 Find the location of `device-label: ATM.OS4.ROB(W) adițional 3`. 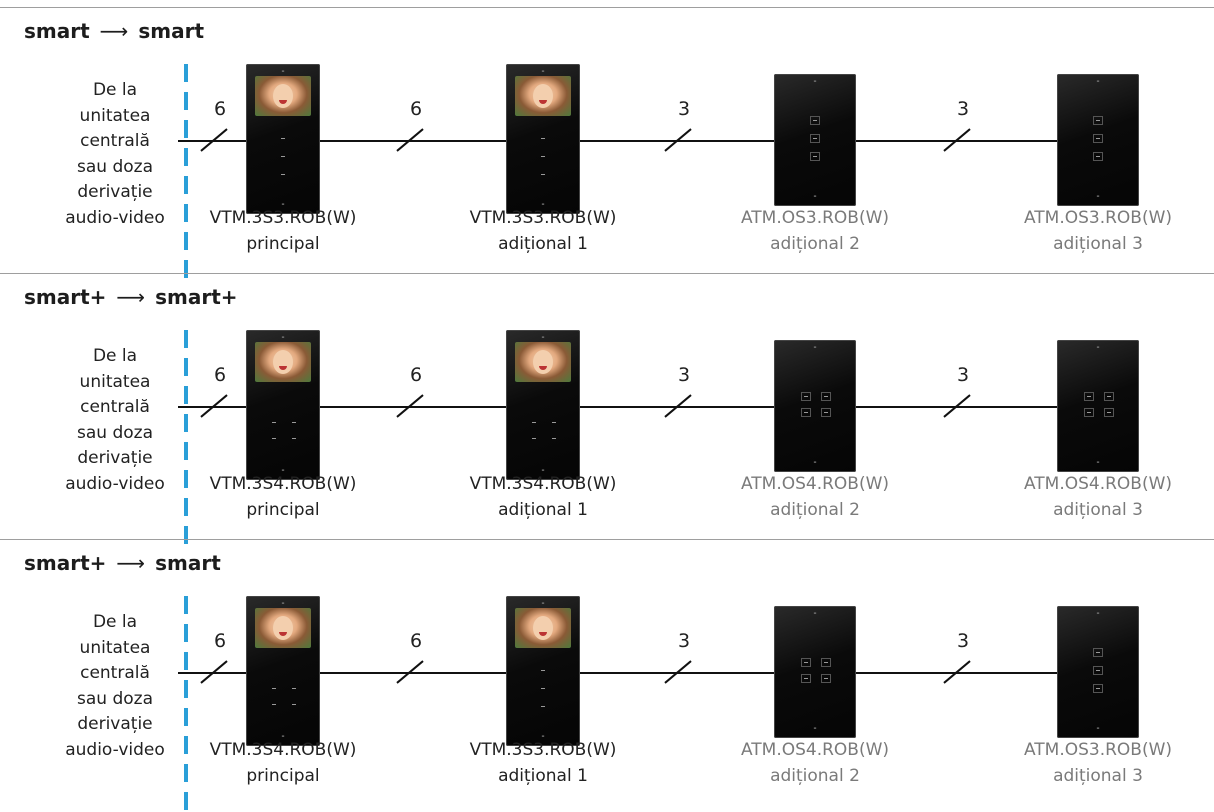

device-label: ATM.OS4.ROB(W) adițional 3 is located at coordinates (1098, 497).